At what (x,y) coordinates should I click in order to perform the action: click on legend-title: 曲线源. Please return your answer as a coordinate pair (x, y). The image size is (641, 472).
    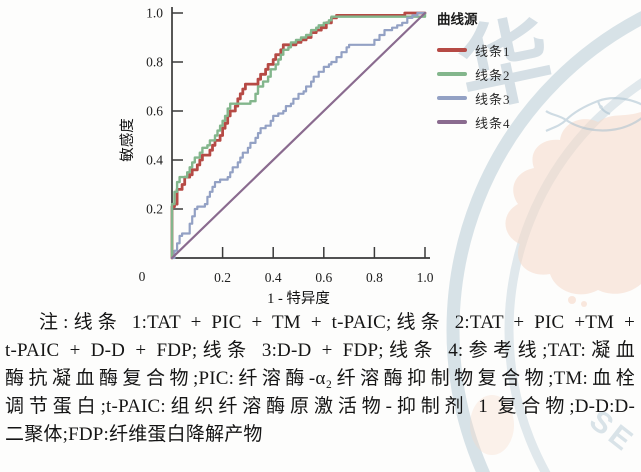
    Looking at the image, I should click on (457, 19).